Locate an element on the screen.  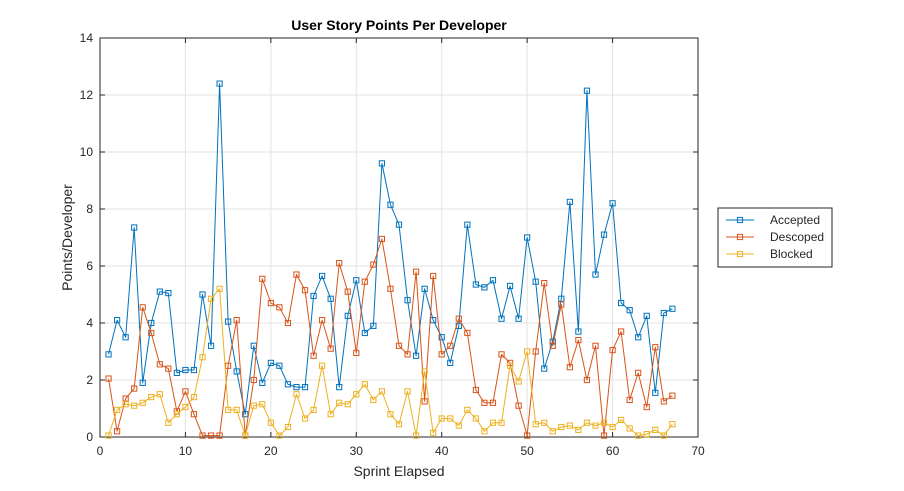
x-tick-label: 60 is located at coordinates (613, 451).